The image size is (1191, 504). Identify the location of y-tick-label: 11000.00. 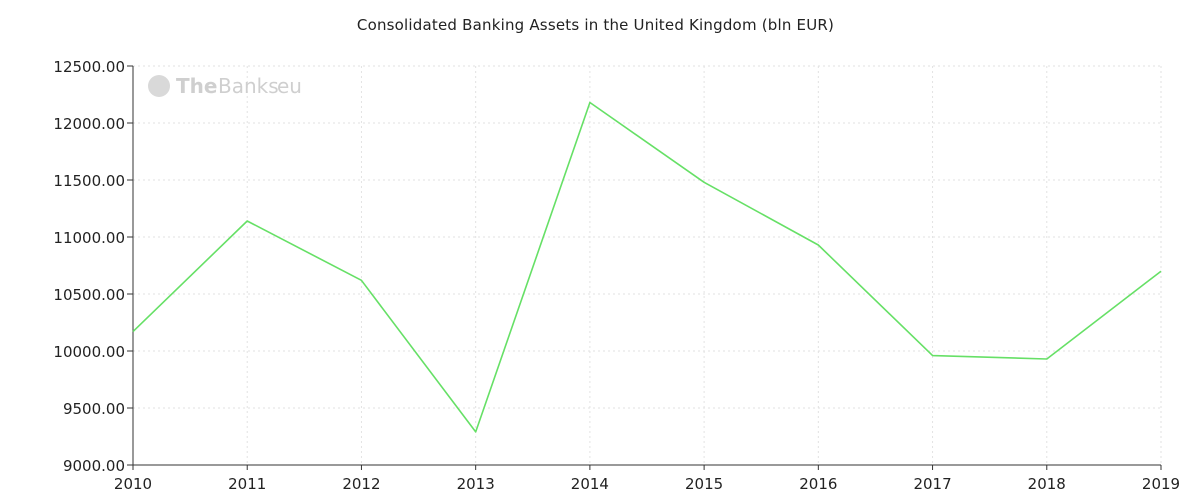
(89, 238).